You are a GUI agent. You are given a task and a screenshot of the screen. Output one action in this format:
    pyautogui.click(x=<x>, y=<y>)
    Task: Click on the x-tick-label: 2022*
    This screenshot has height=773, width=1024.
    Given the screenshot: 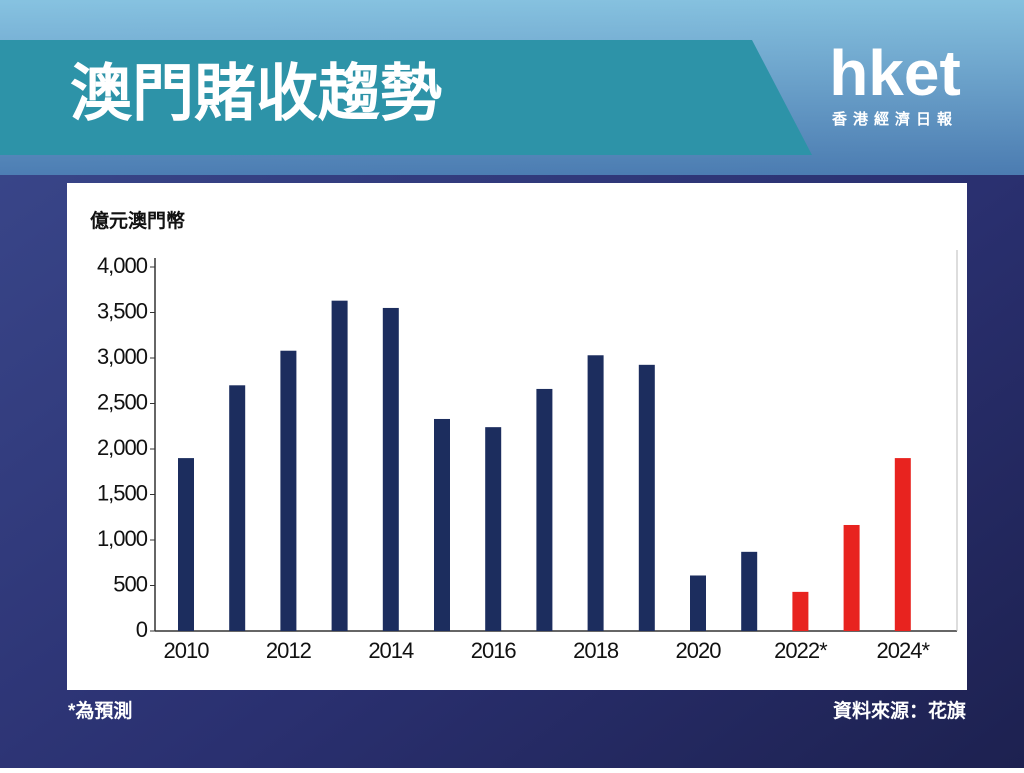 What is the action you would take?
    pyautogui.click(x=801, y=650)
    